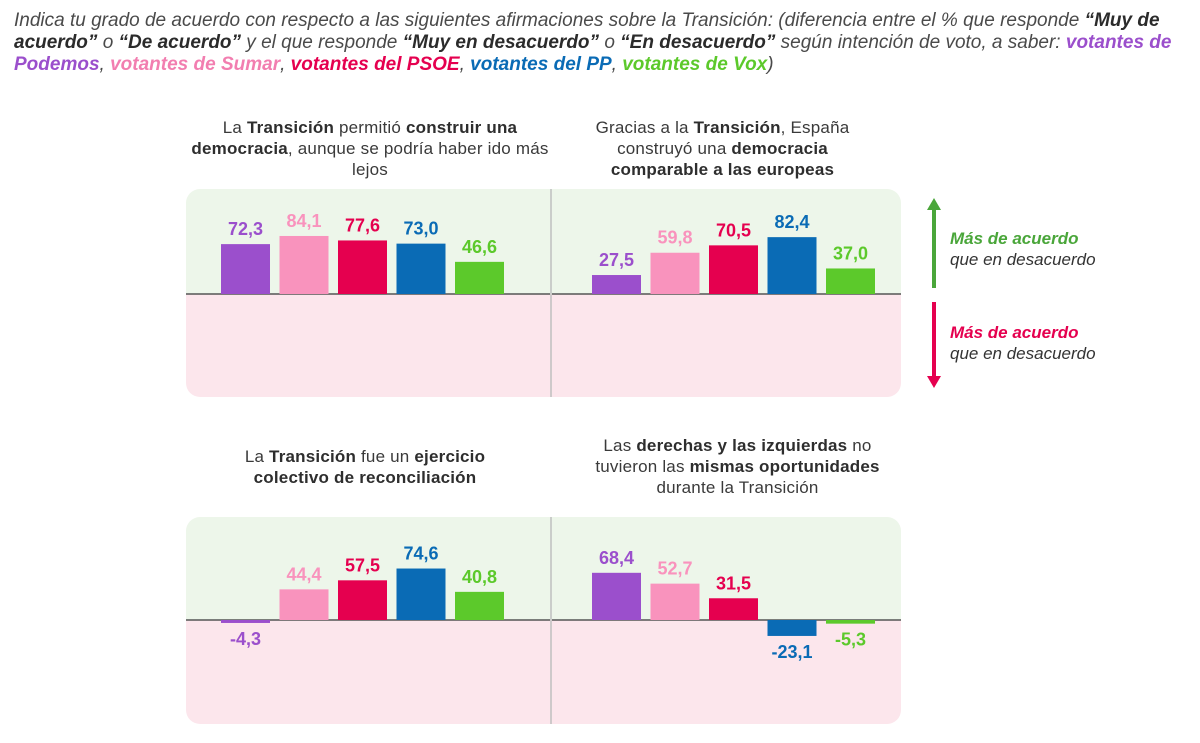 Image resolution: width=1200 pixels, height=743 pixels. I want to click on header-bold-1: “Muy de acuerdo”, so click(587, 31).